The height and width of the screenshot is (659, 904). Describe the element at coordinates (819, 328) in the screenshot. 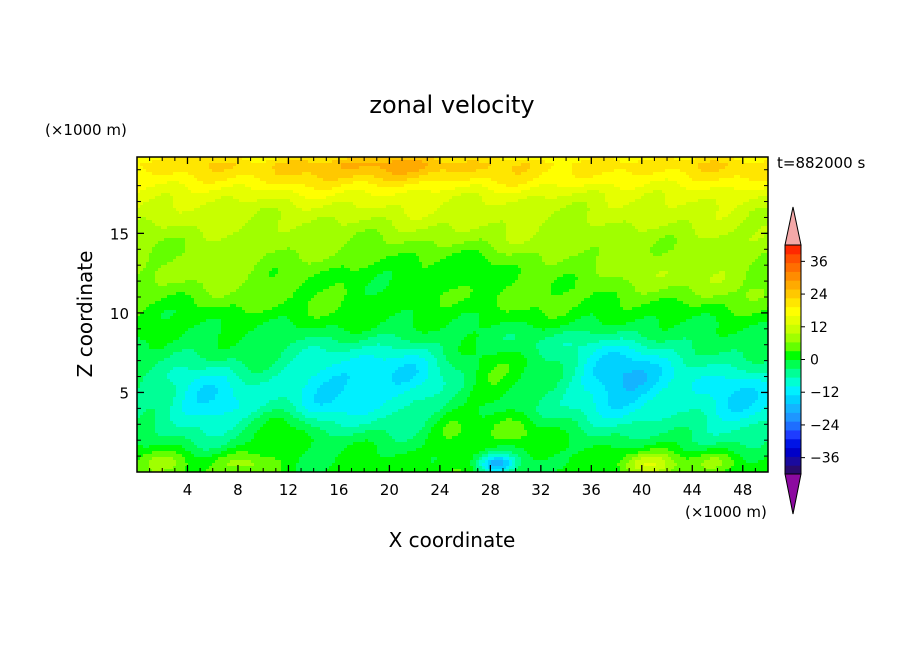

I see `colorbar-tick-label: 12` at that location.